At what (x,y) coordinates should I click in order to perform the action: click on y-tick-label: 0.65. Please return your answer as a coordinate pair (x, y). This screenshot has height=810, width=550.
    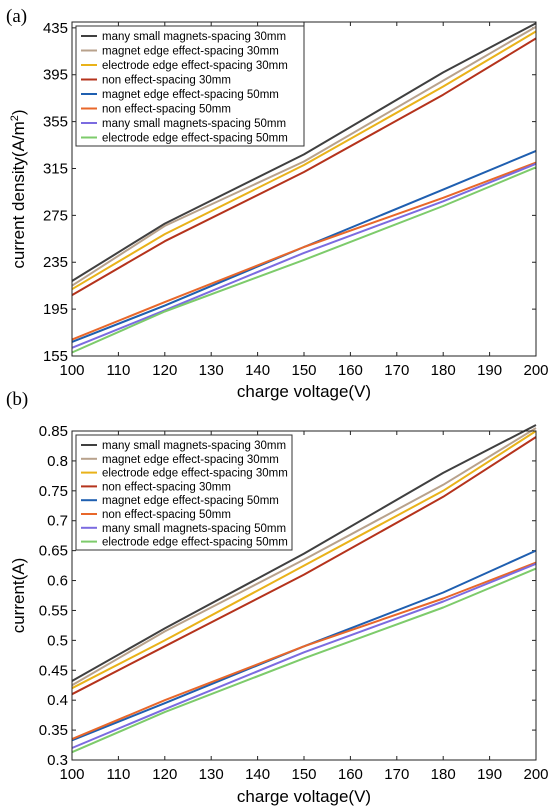
    Looking at the image, I should click on (53, 551).